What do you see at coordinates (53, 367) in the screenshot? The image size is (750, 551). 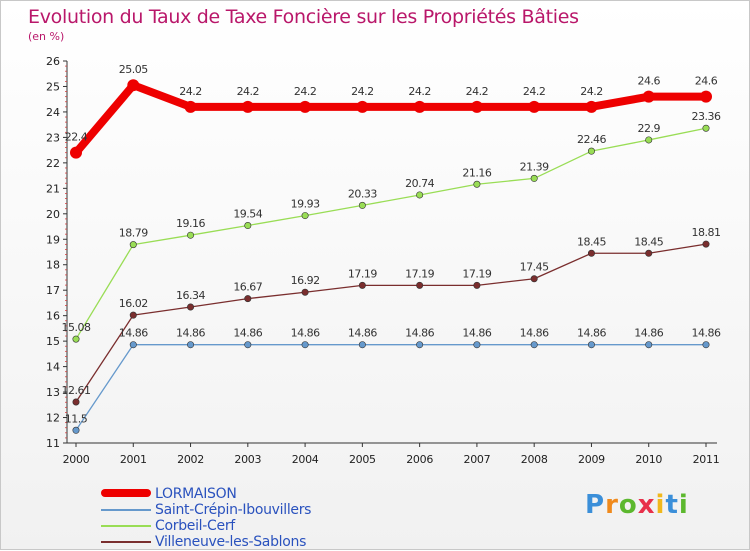 I see `y-tick-label: 14` at bounding box center [53, 367].